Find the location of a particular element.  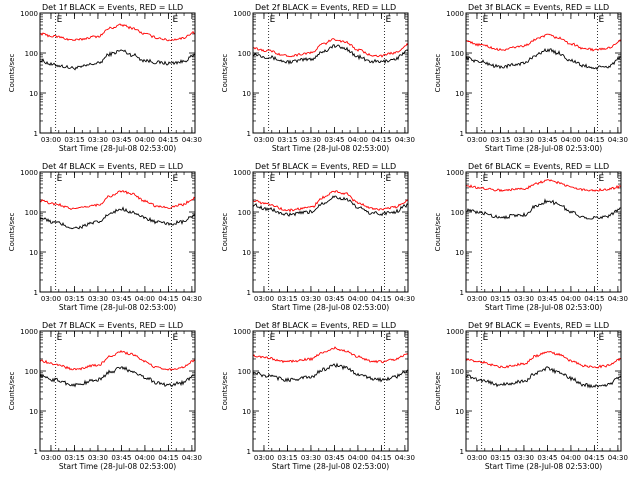

panel-title: Det 4f BLACK = Events, RED = LLD is located at coordinates (112, 166).